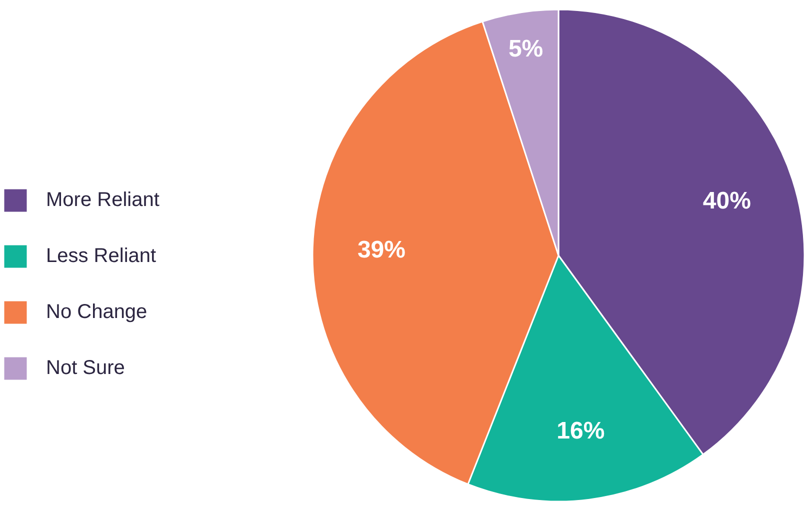  What do you see at coordinates (85, 368) in the screenshot?
I see `legend-label: Not Sure` at bounding box center [85, 368].